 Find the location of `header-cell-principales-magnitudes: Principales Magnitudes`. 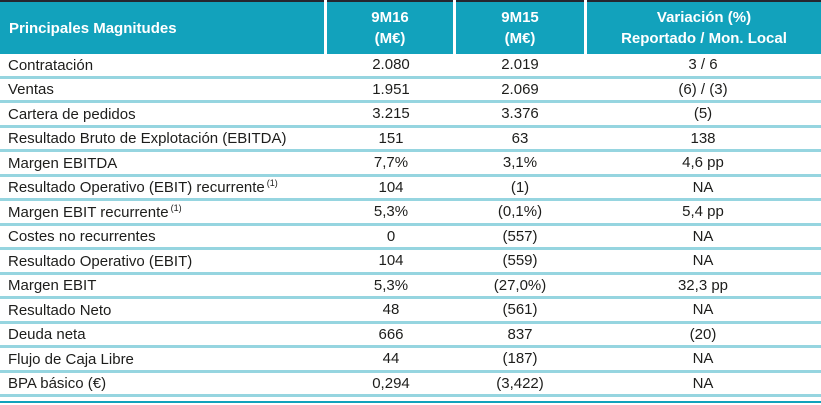

header-cell-principales-magnitudes: Principales Magnitudes is located at coordinates (162, 27).